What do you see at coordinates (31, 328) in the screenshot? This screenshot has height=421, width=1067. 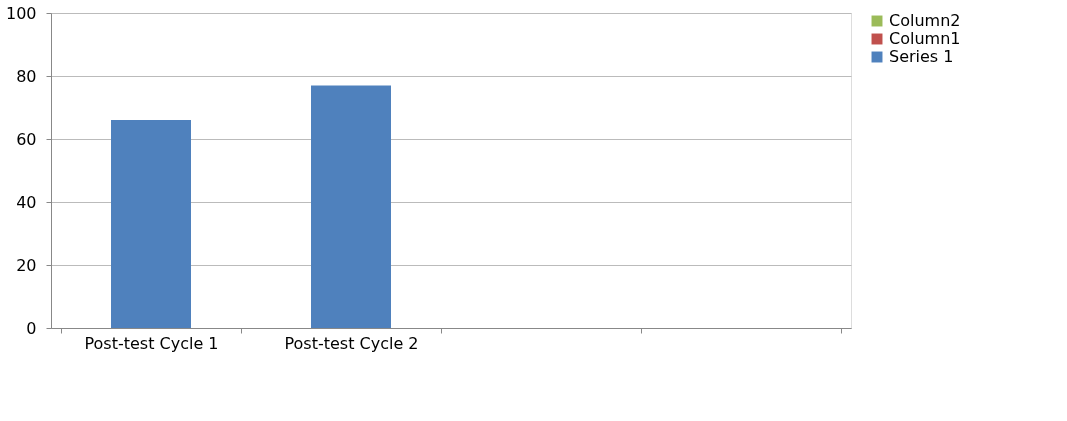 I see `y-tick-label: 0` at bounding box center [31, 328].